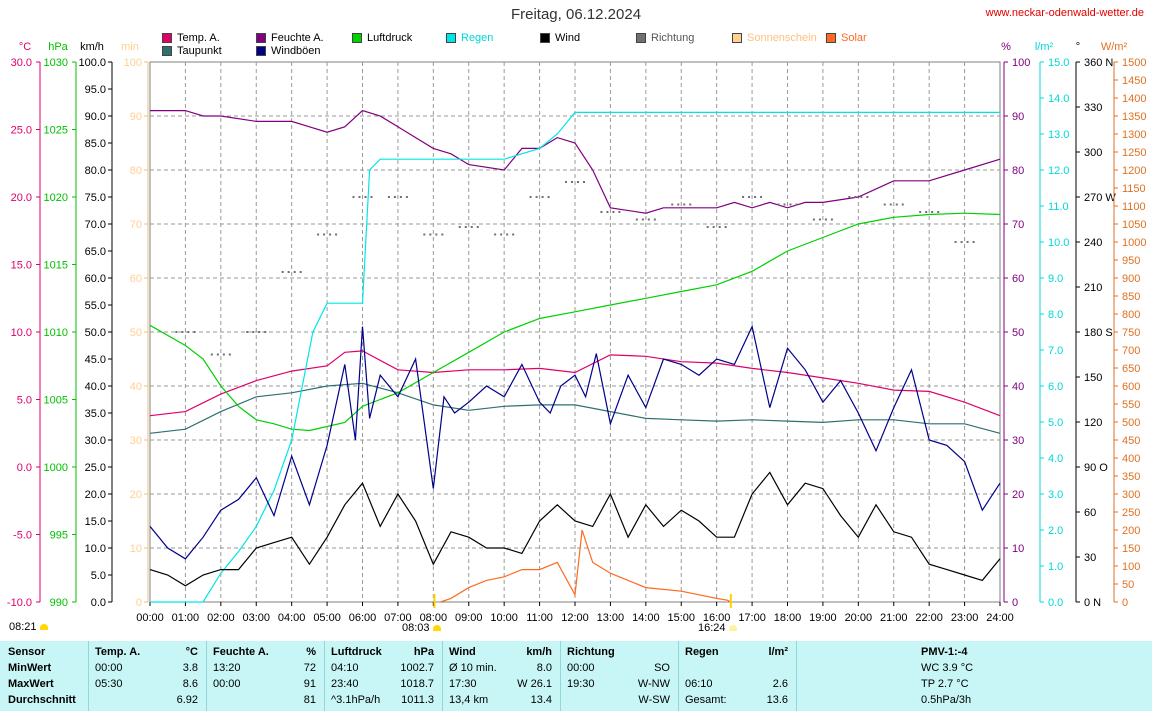  Describe the element at coordinates (1134, 153) in the screenshot. I see `solar-tick-label: 1250` at that location.